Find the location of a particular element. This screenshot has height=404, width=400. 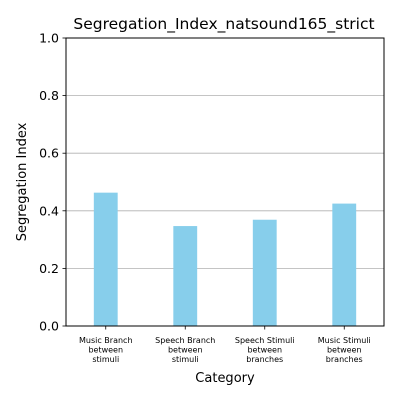

y-tick-label: 0.6 is located at coordinates (49, 153).